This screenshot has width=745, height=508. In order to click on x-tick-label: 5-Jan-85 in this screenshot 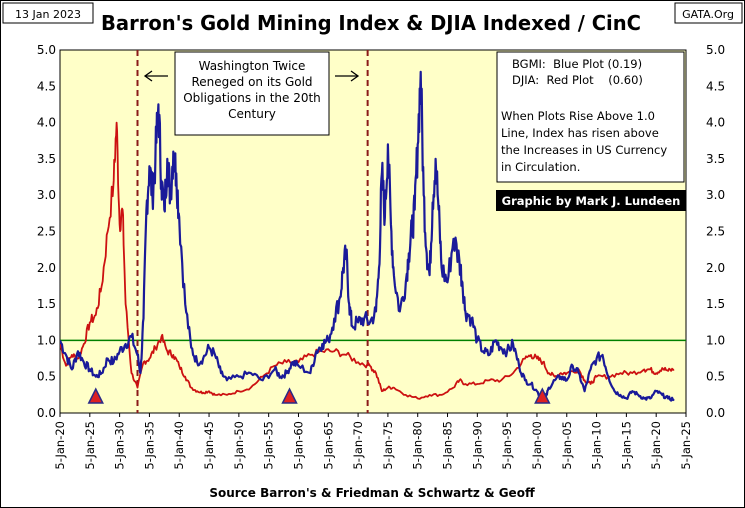, I will do `click(448, 445)`.